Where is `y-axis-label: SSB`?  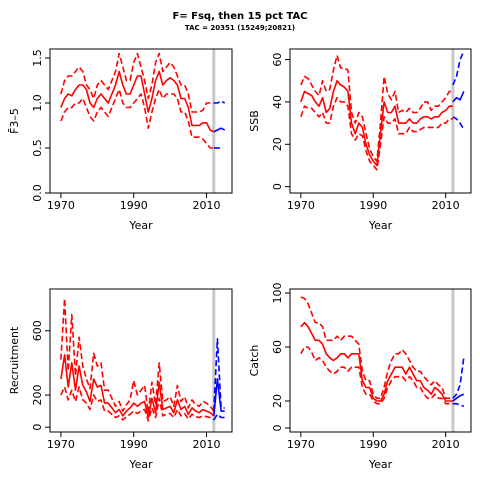
y-axis-label: SSB is located at coordinates (254, 121).